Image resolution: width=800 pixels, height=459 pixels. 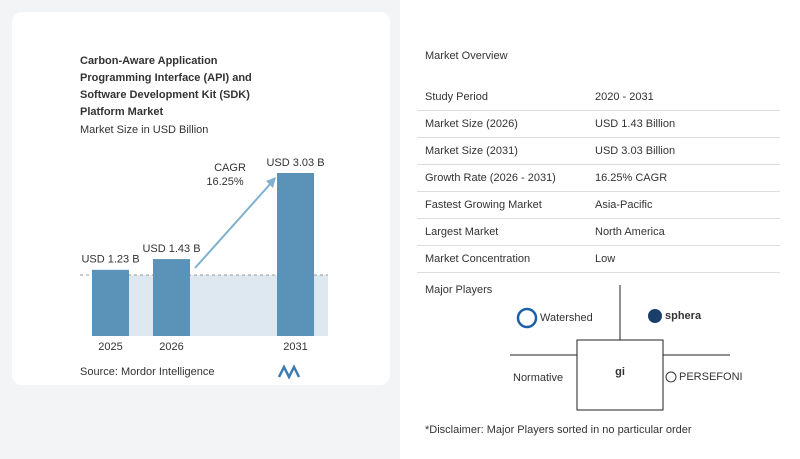 I want to click on x-tick-label: 2031, so click(x=295, y=347).